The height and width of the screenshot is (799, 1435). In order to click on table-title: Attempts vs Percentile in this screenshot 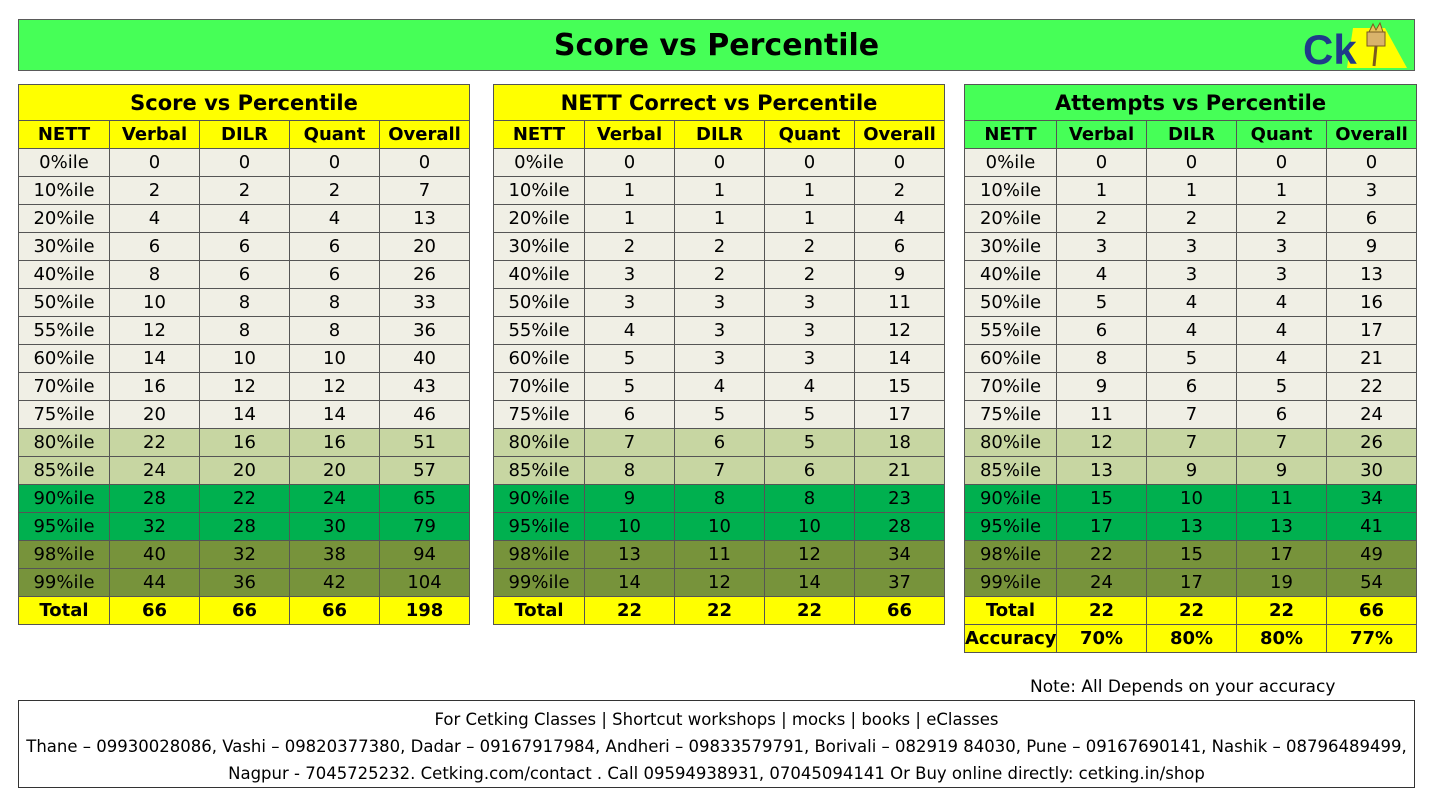, I will do `click(1190, 102)`.